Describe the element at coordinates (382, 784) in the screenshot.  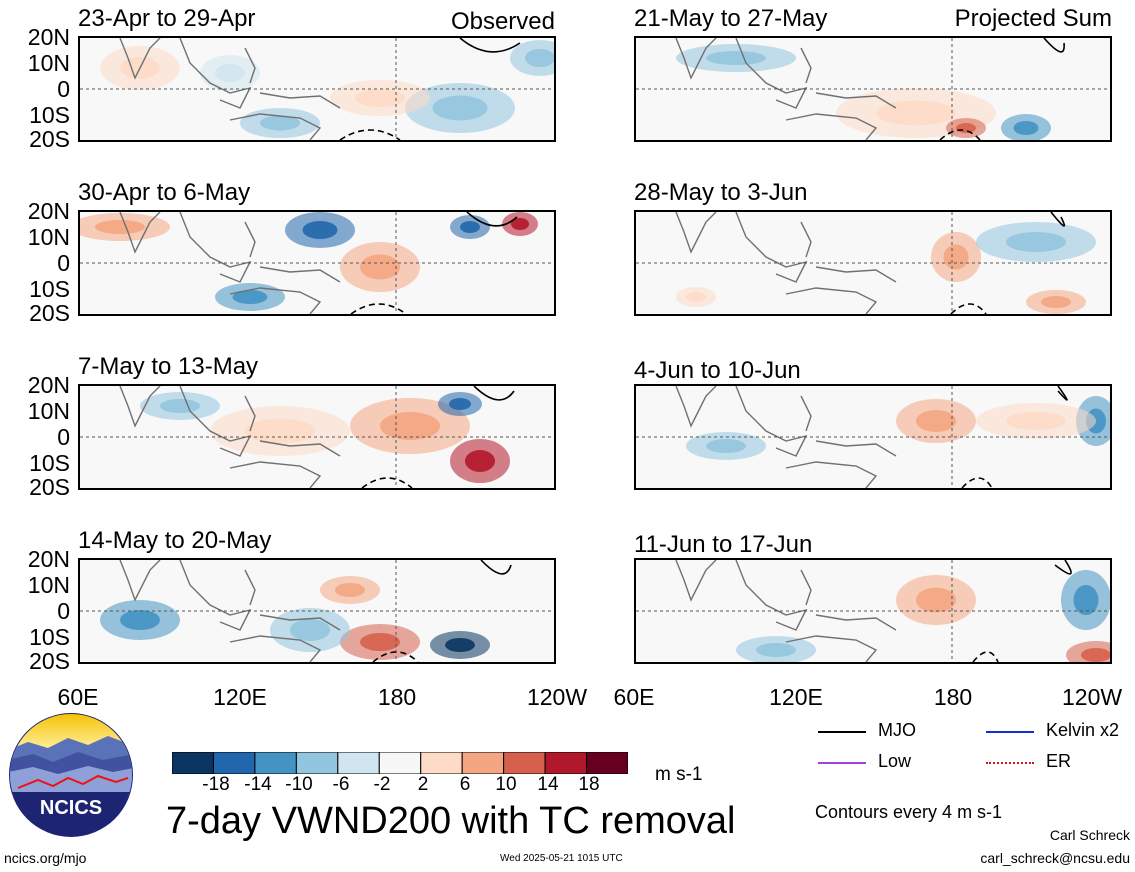
I see `colorbar-tick: -2` at that location.